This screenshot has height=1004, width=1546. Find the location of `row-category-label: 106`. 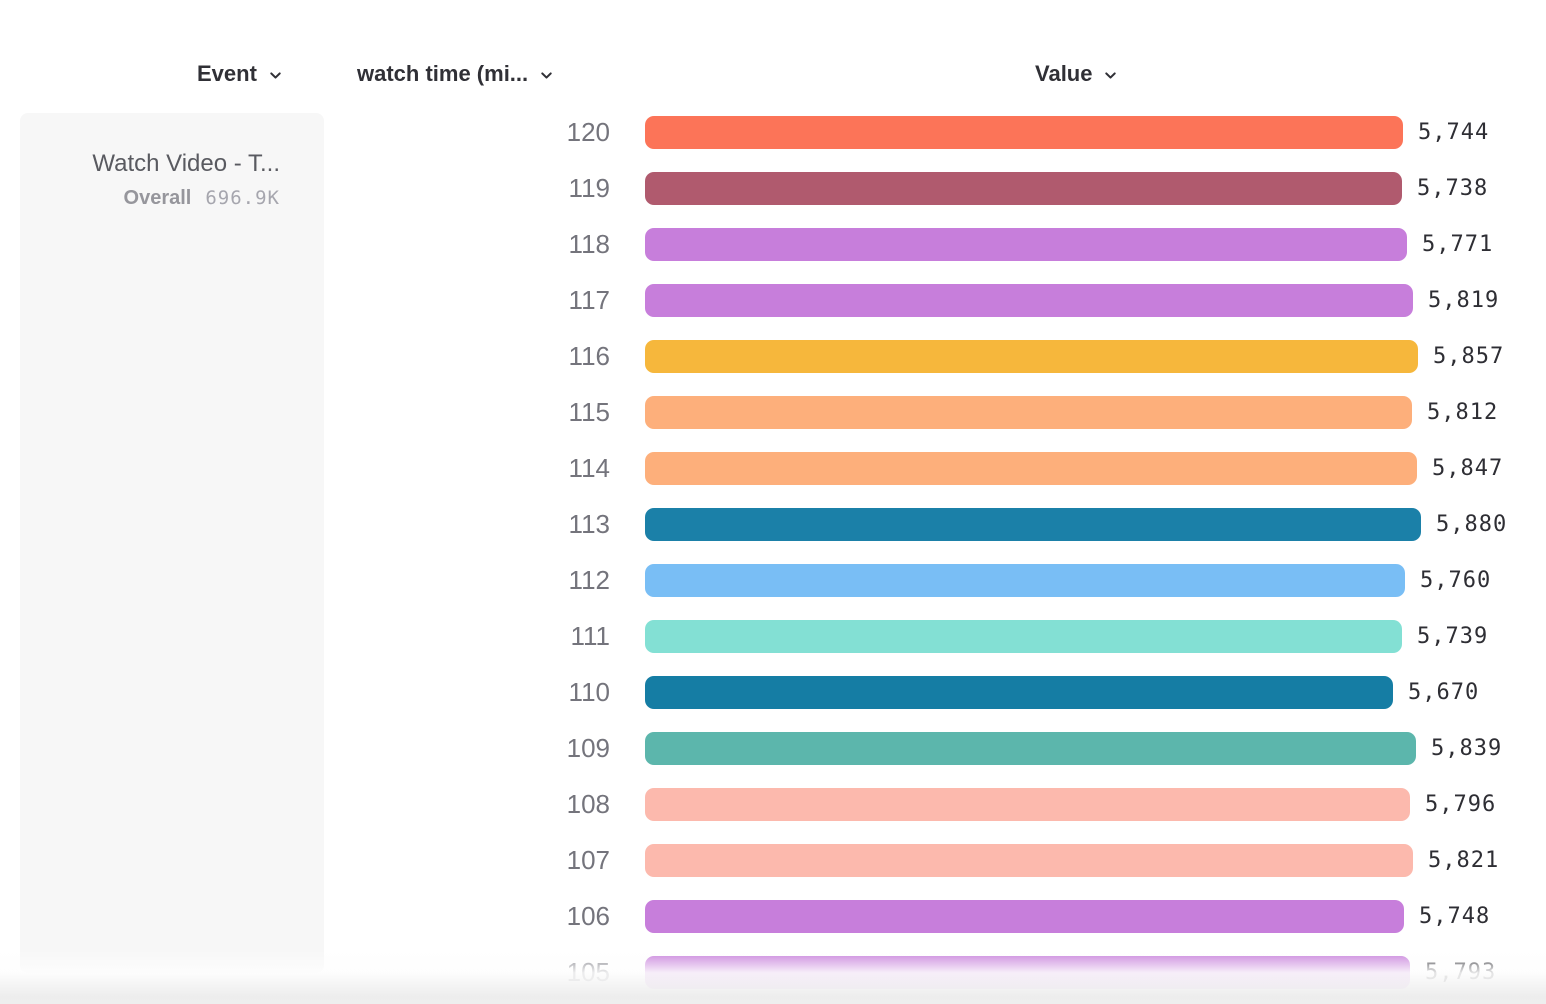

row-category-label: 106 is located at coordinates (588, 916).